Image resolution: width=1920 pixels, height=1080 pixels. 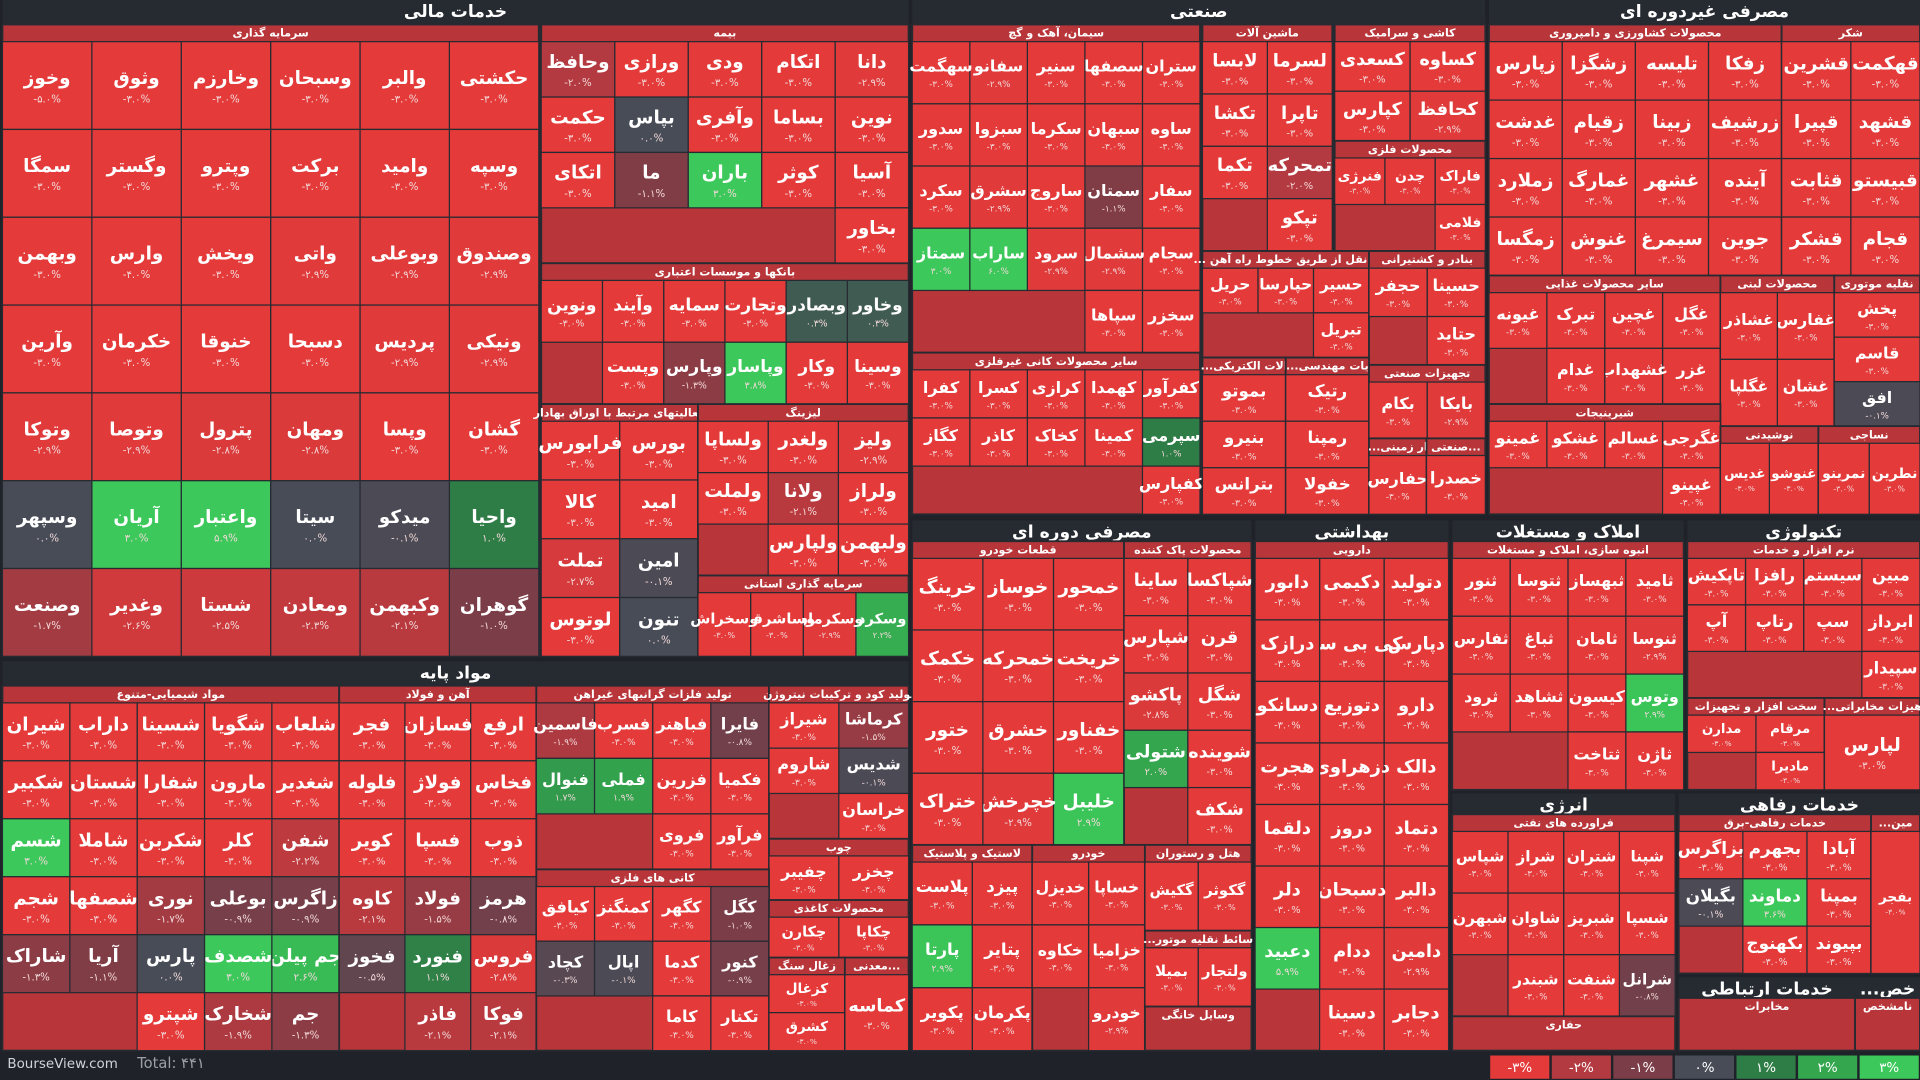 What do you see at coordinates (681, 779) in the screenshot?
I see `tile-name: فزرین` at bounding box center [681, 779].